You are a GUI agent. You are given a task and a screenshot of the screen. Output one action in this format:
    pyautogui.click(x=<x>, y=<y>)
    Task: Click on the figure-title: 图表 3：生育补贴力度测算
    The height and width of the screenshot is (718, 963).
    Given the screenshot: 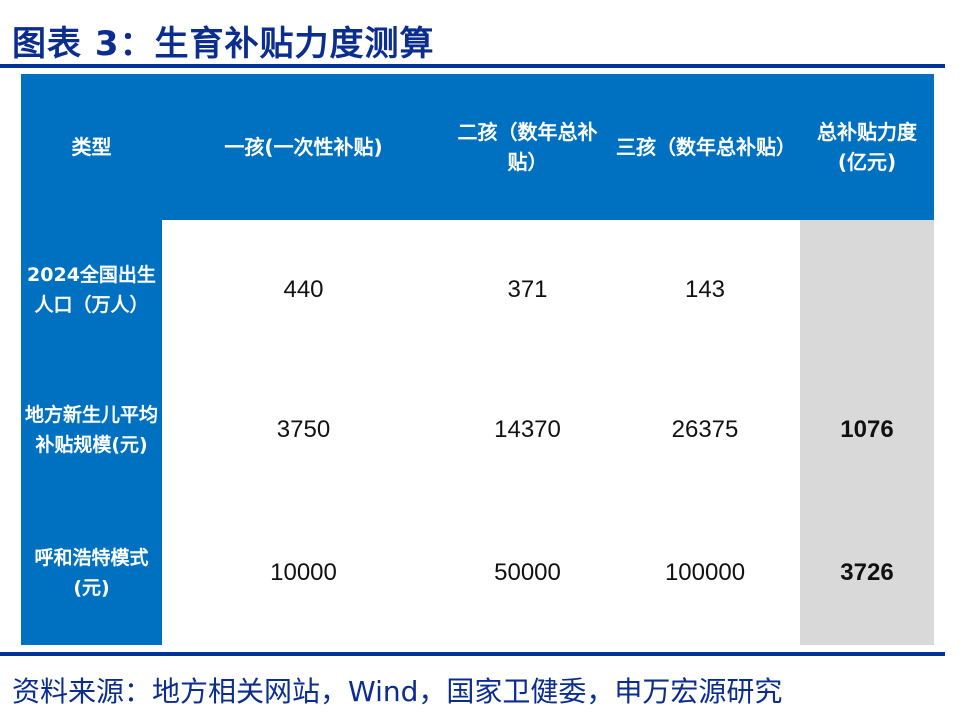 What is the action you would take?
    pyautogui.click(x=223, y=44)
    